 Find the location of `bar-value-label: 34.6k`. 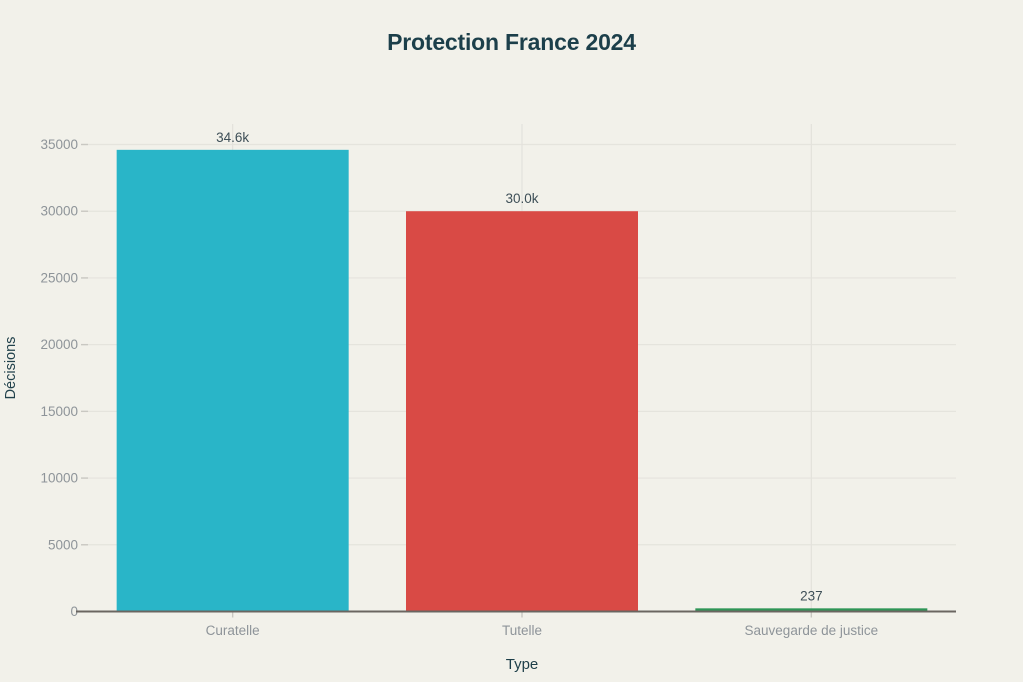

bar-value-label: 34.6k is located at coordinates (232, 137).